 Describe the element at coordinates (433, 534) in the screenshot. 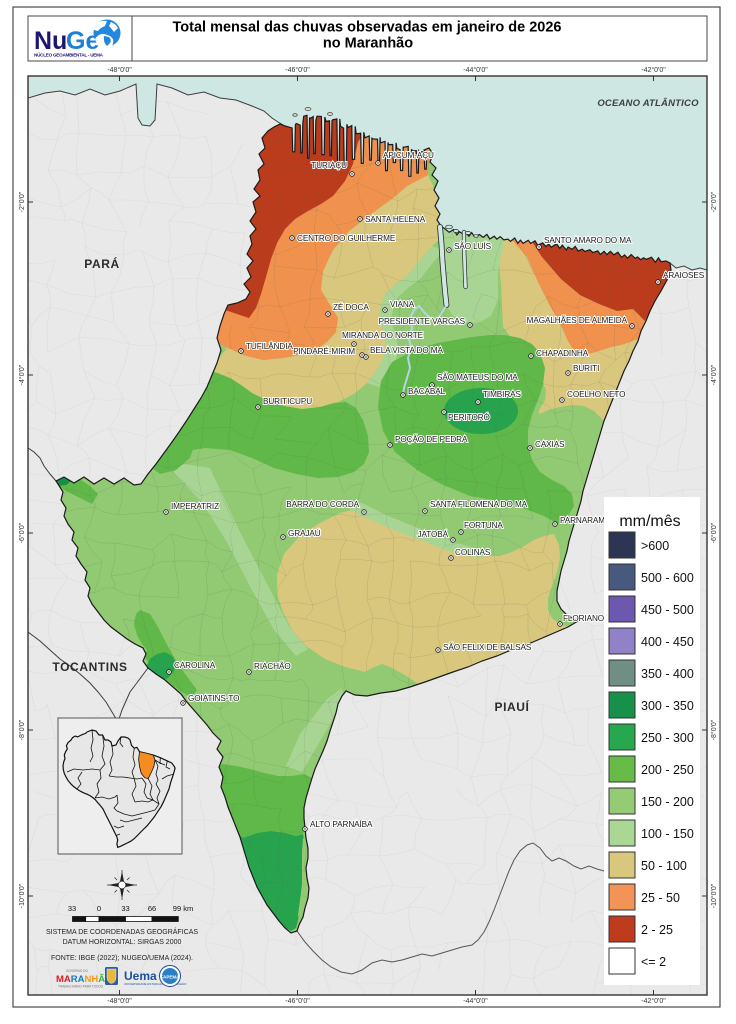

I see `svg-text: JATOBÁ` at that location.